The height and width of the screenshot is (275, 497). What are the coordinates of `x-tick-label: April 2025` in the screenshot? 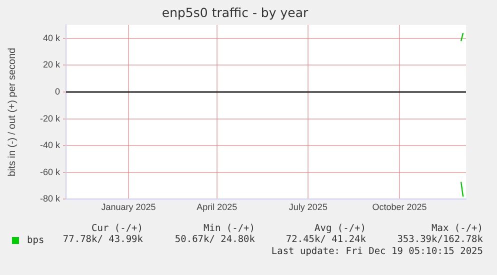 It's located at (217, 207).